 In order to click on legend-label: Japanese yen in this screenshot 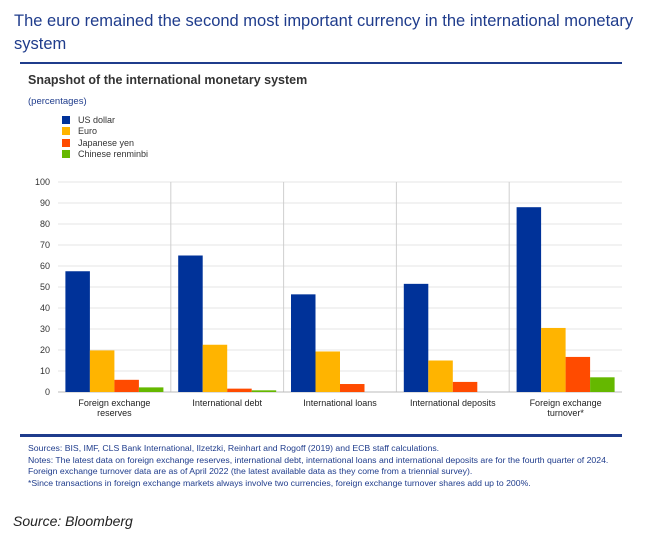, I will do `click(106, 142)`.